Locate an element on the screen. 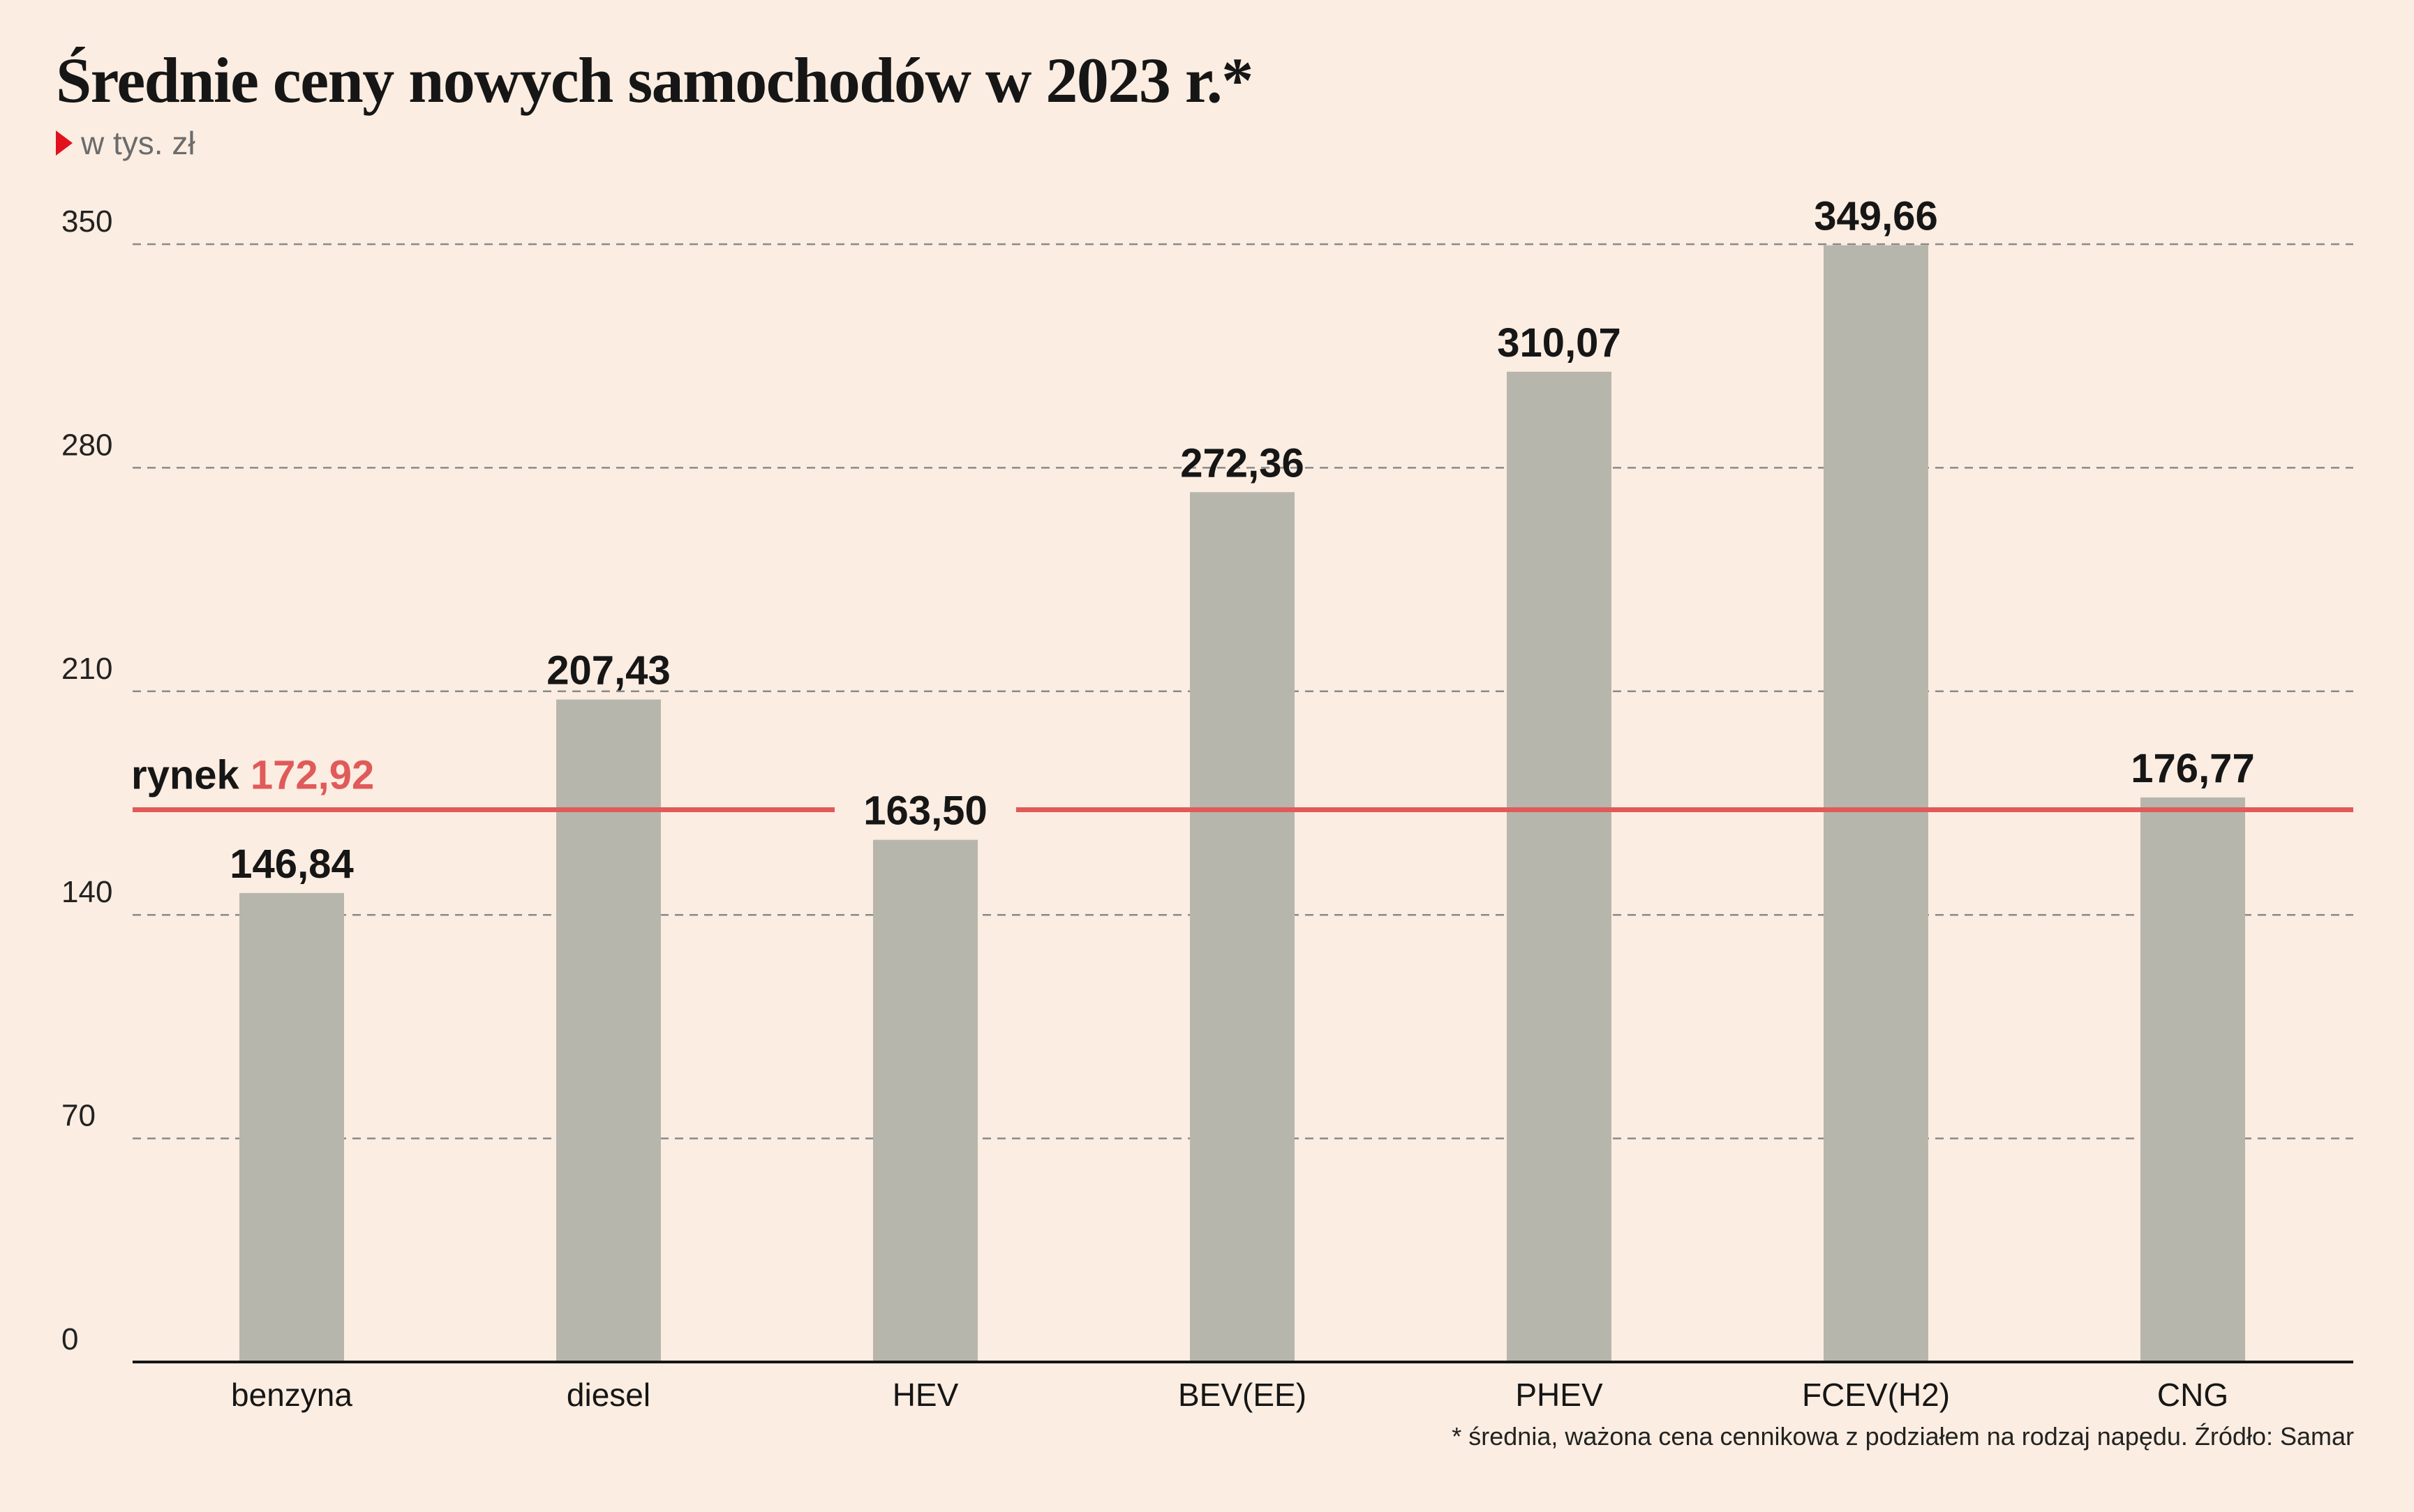 This screenshot has width=2414, height=1512. data-label: 349,66 is located at coordinates (1876, 216).